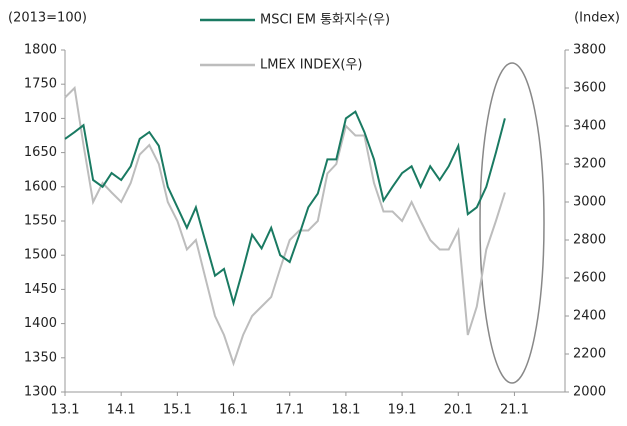  Describe the element at coordinates (589, 88) in the screenshot. I see `y2-tick-label: 3600` at that location.